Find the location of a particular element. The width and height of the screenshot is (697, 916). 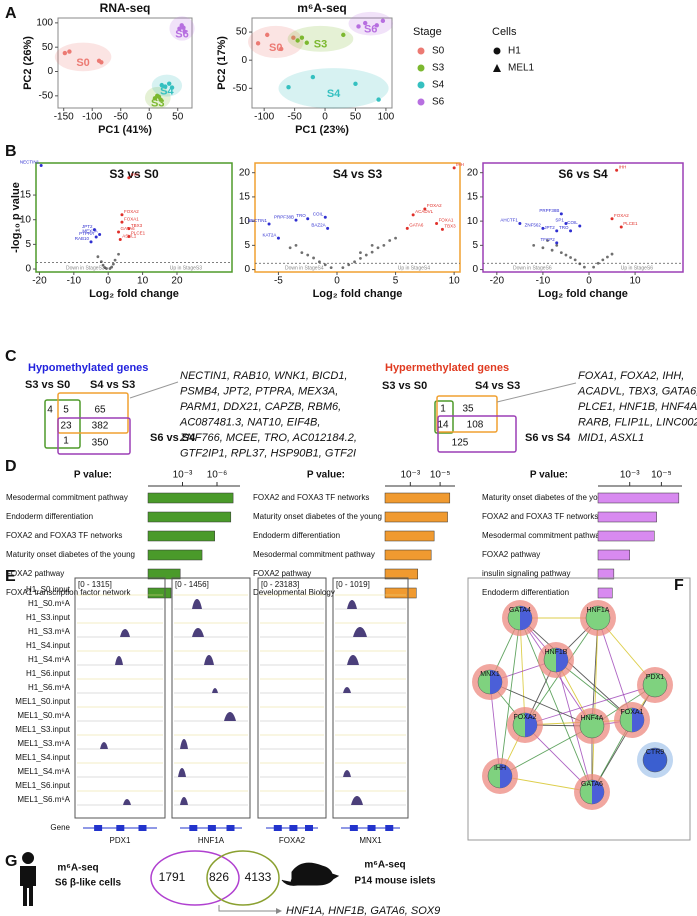

axis-label: P value: is located at coordinates (549, 475).